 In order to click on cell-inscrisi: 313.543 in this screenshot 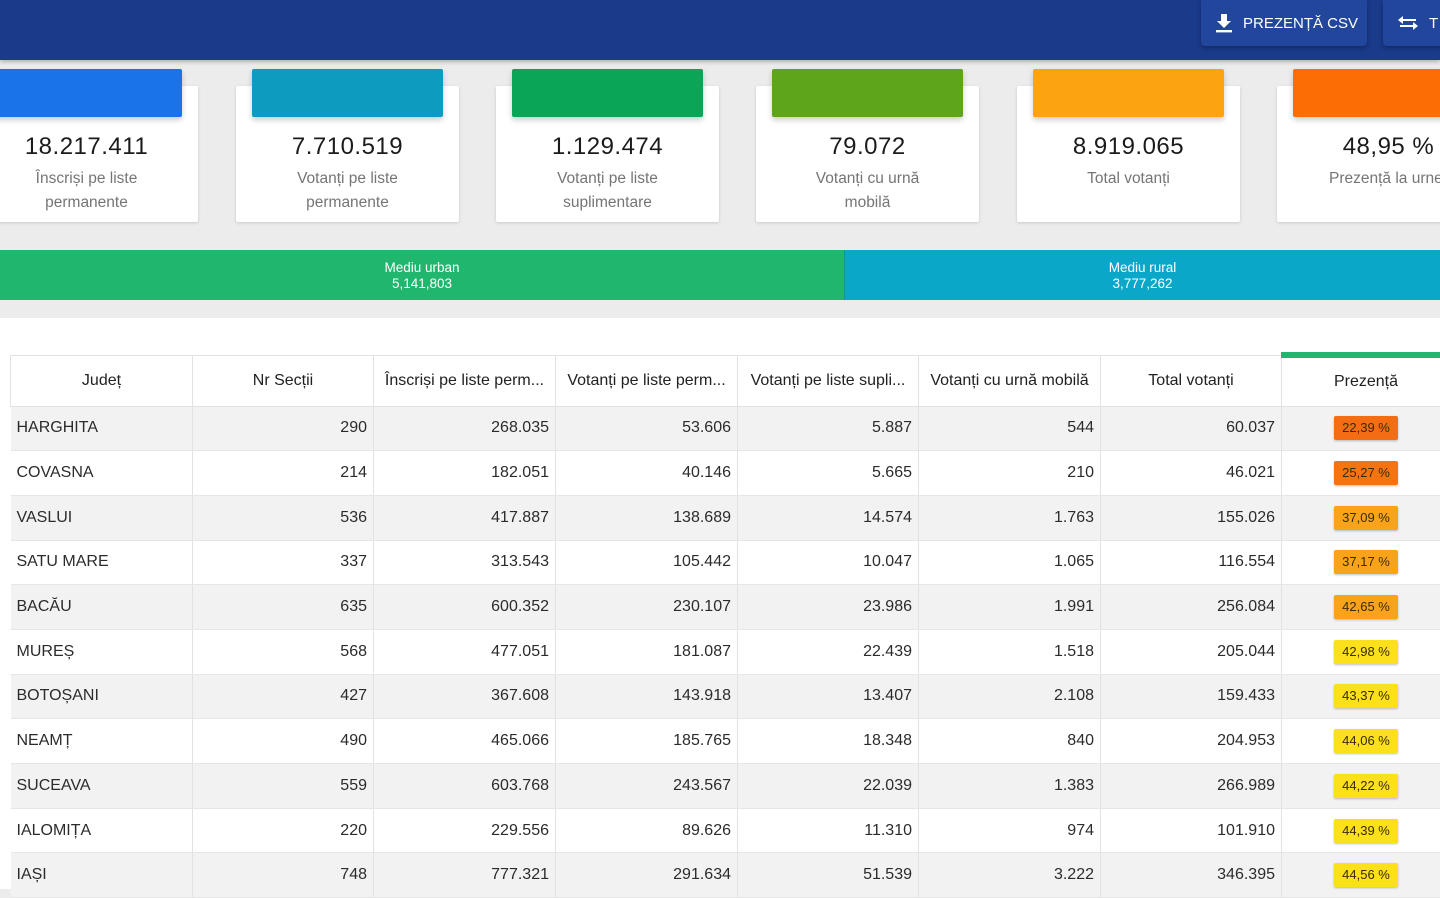, I will do `click(465, 562)`.